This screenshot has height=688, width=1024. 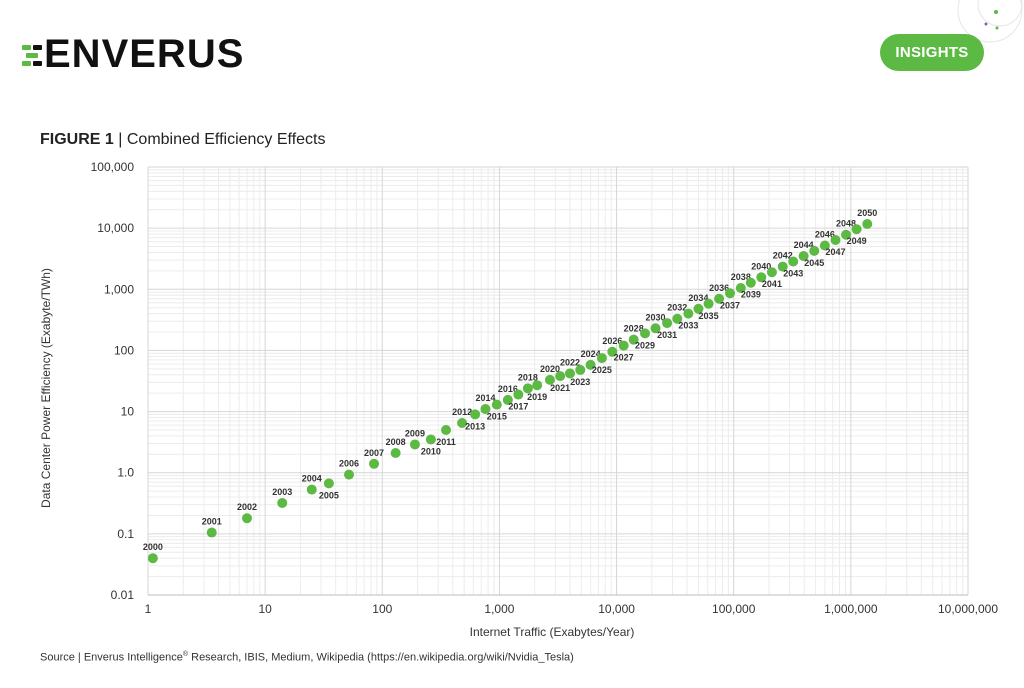 What do you see at coordinates (508, 389) in the screenshot?
I see `point-year-label: 2016` at bounding box center [508, 389].